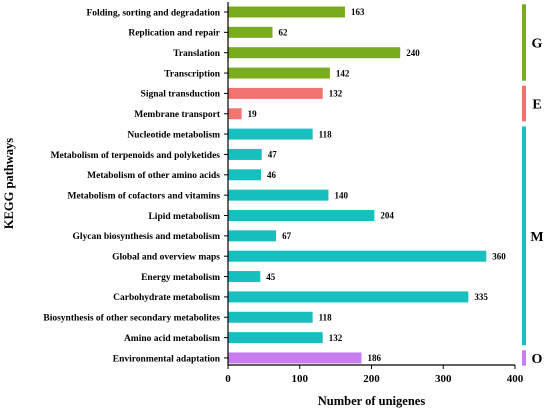  I want to click on group-bracket-g, so click(524, 42).